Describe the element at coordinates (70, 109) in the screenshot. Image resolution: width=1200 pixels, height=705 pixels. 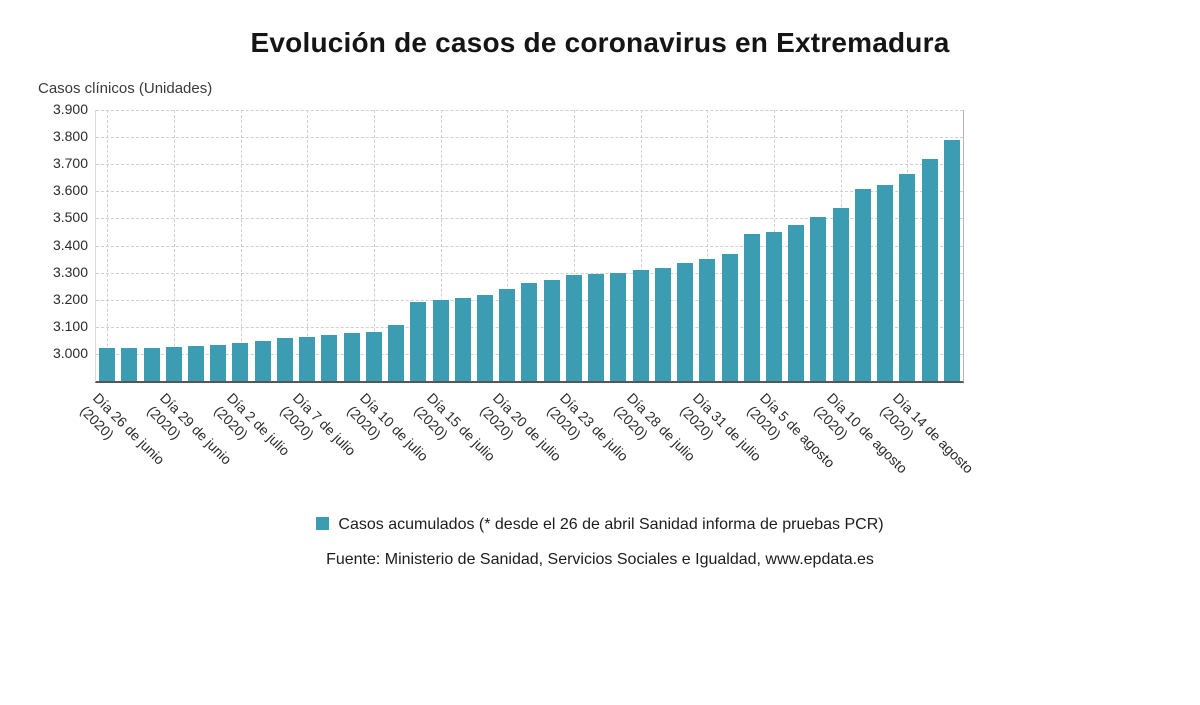
I see `y-tick-label: 3.900` at that location.